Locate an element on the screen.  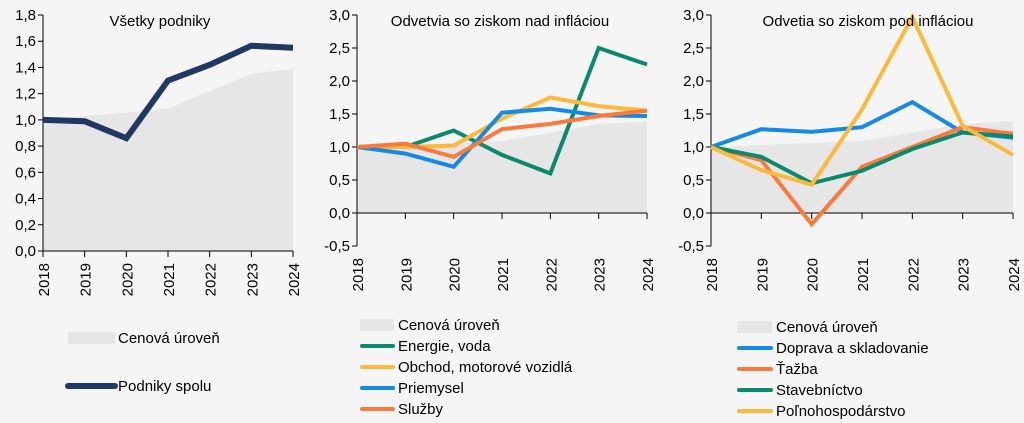
y-tick-label: 0,8 is located at coordinates (25, 146).